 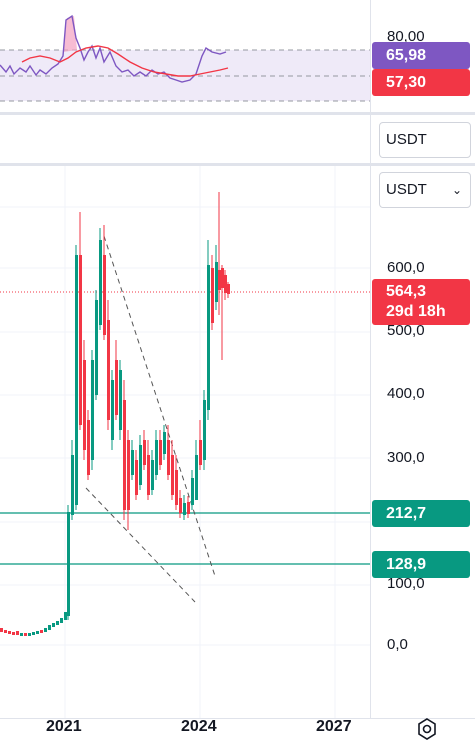 I want to click on candles-early, so click(x=33, y=624).